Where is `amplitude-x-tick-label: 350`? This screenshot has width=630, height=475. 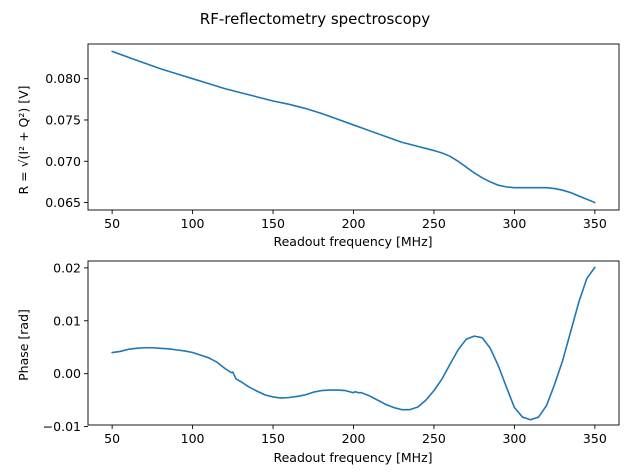 amplitude-x-tick-label: 350 is located at coordinates (595, 223).